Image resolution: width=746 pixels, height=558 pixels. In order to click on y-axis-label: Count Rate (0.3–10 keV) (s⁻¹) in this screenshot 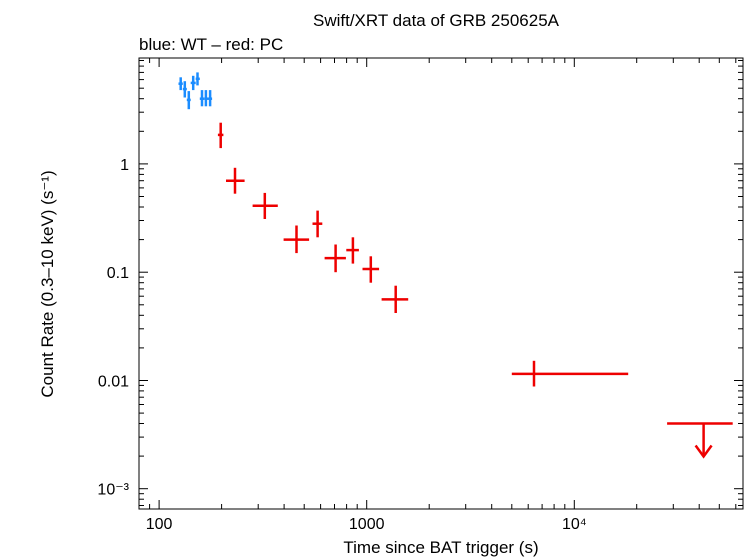, I will do `click(47, 283)`.